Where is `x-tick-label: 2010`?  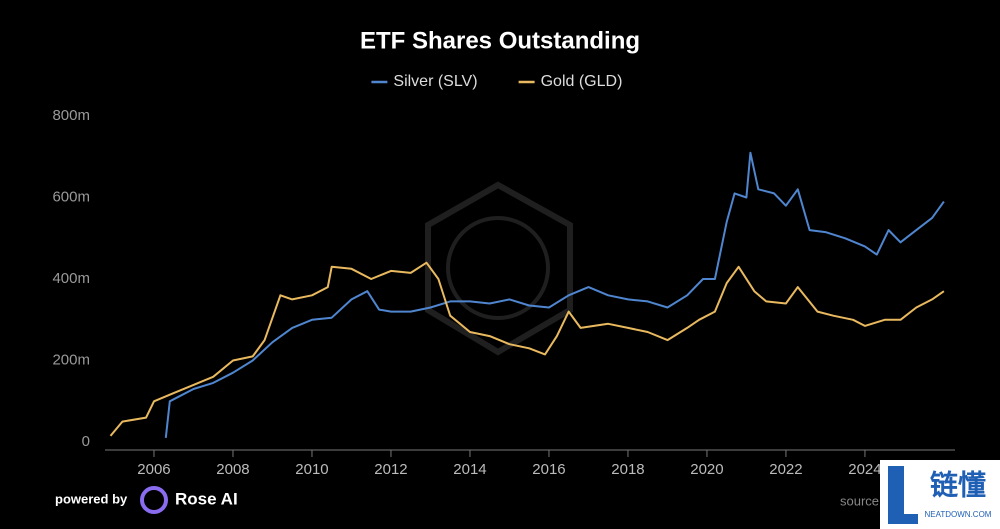 x-tick-label: 2010 is located at coordinates (311, 469).